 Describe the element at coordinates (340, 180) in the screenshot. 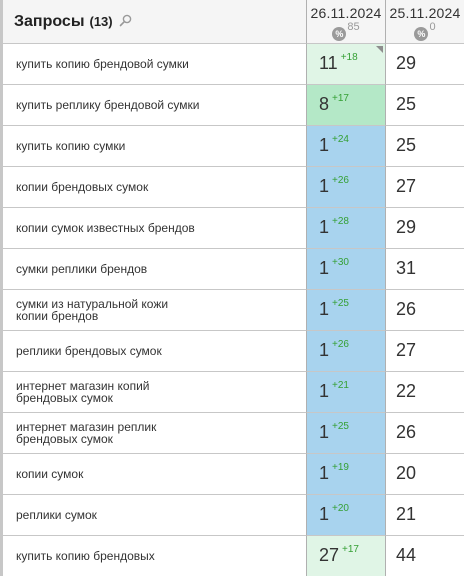

I see `position-change: +26` at that location.